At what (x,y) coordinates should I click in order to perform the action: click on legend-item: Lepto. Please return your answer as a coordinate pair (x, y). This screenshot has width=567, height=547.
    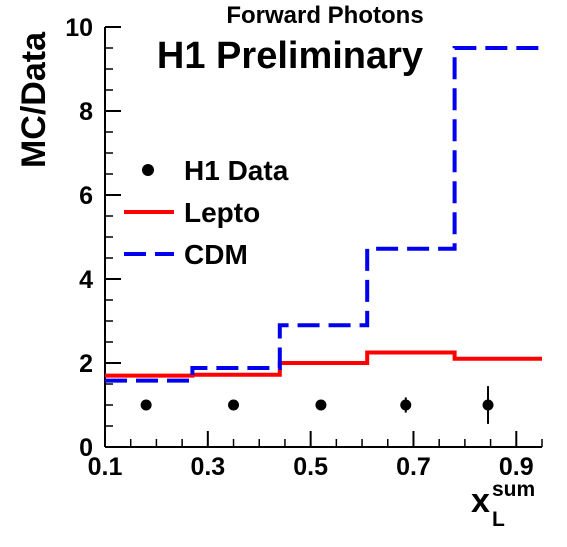
    Looking at the image, I should click on (192, 212).